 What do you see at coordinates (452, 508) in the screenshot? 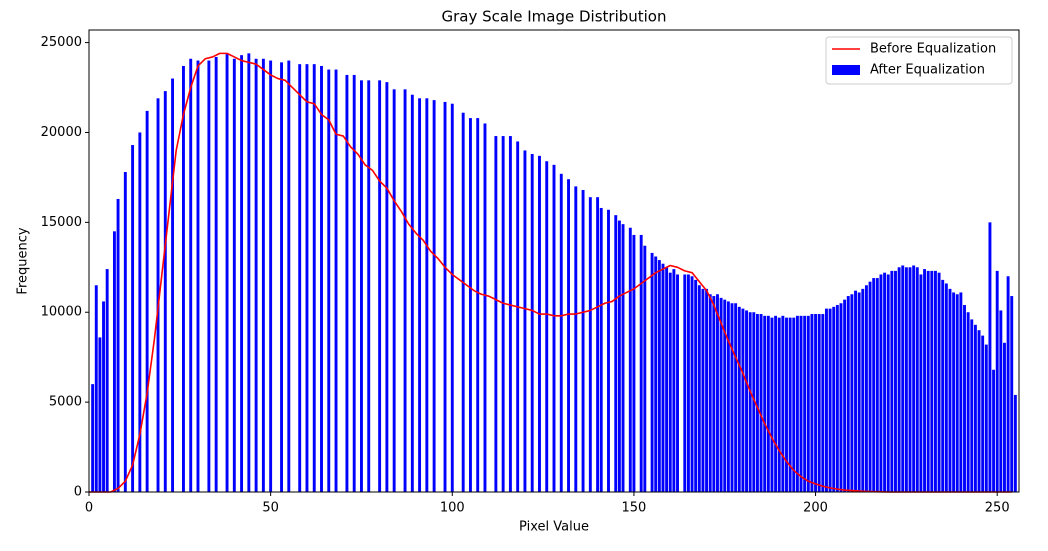
I see `x-tick-label: 100` at bounding box center [452, 508].